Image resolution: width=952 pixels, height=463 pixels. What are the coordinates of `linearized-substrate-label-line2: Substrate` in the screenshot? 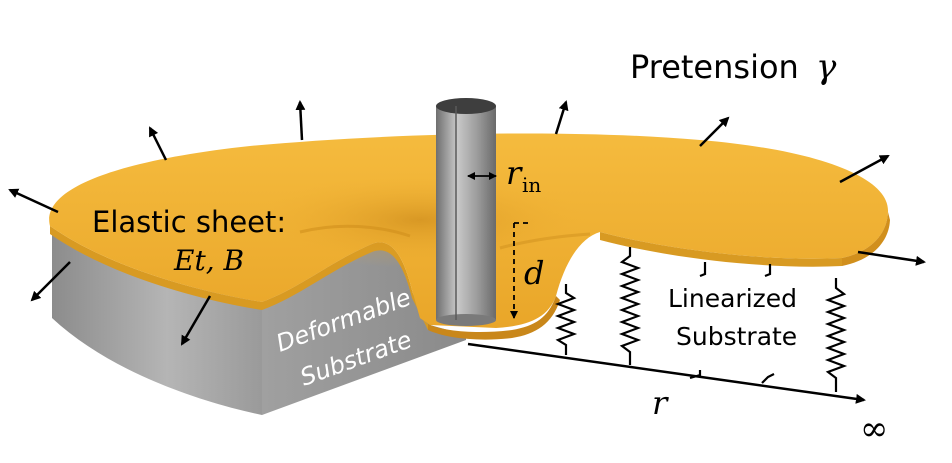 It's located at (736, 336).